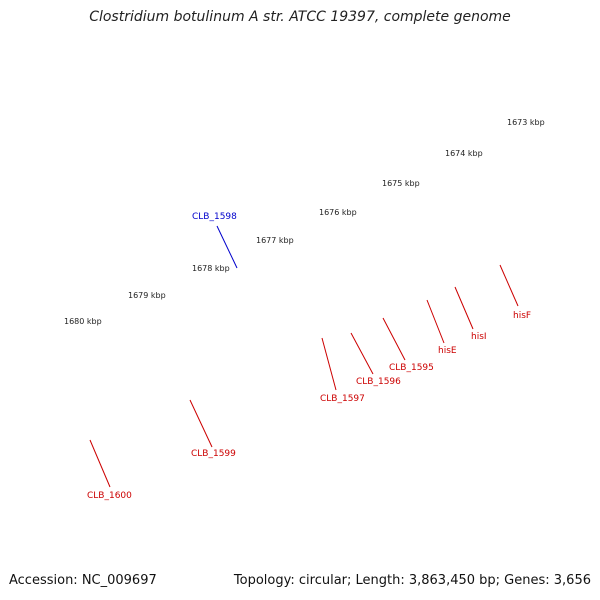 This screenshot has width=600, height=600. Describe the element at coordinates (435, 321) in the screenshot. I see `leader-line-hise` at that location.